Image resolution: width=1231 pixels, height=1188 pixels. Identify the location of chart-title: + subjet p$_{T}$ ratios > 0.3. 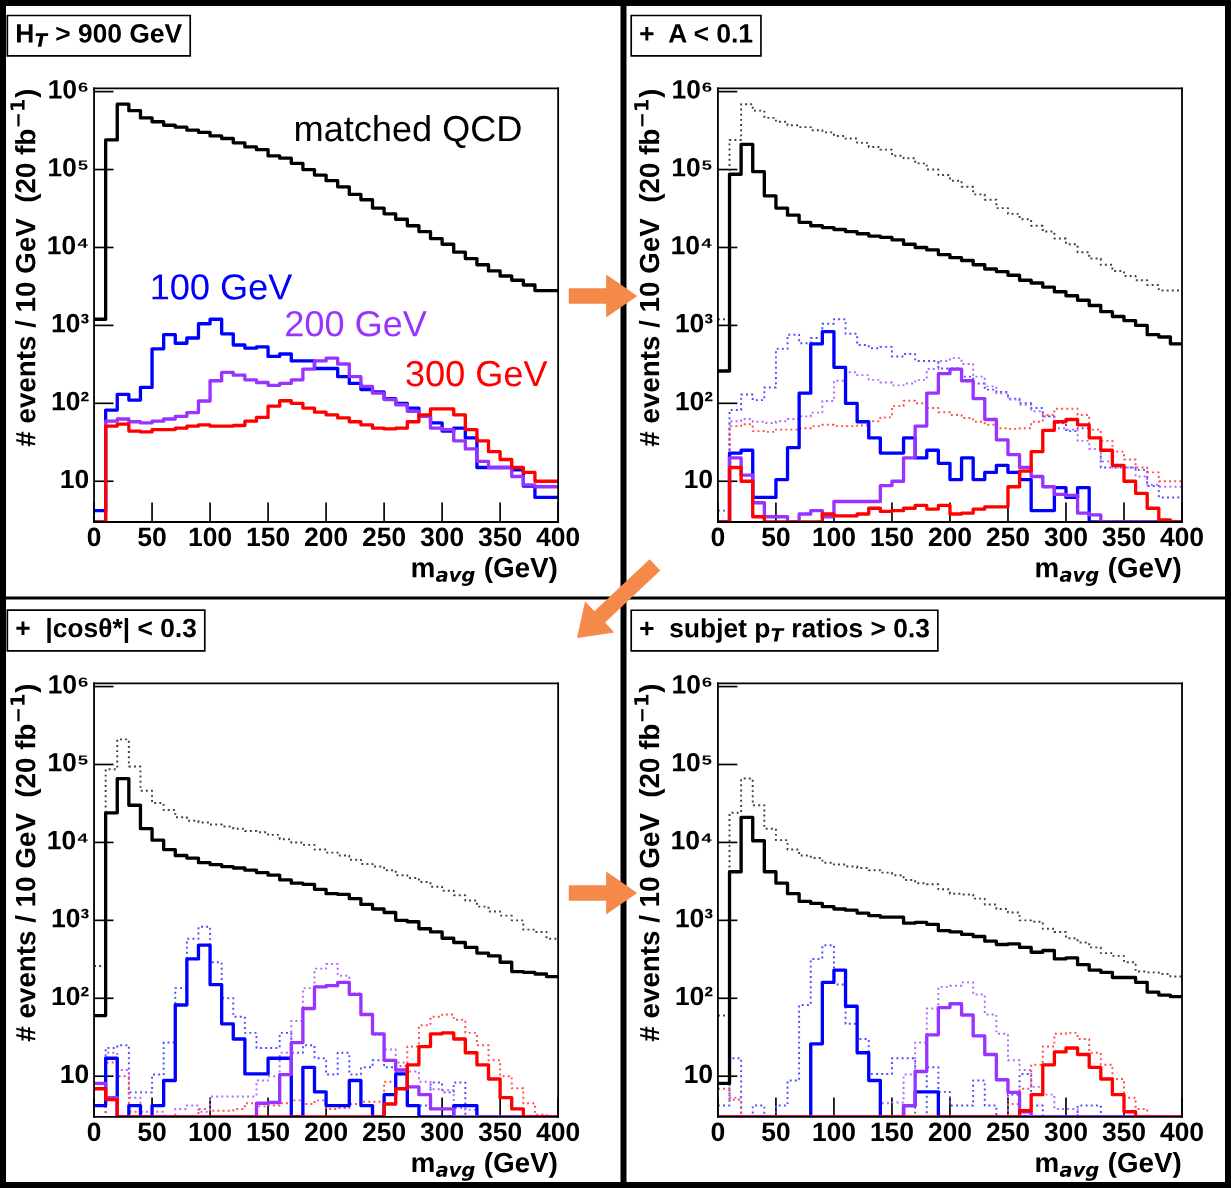
(784, 630).